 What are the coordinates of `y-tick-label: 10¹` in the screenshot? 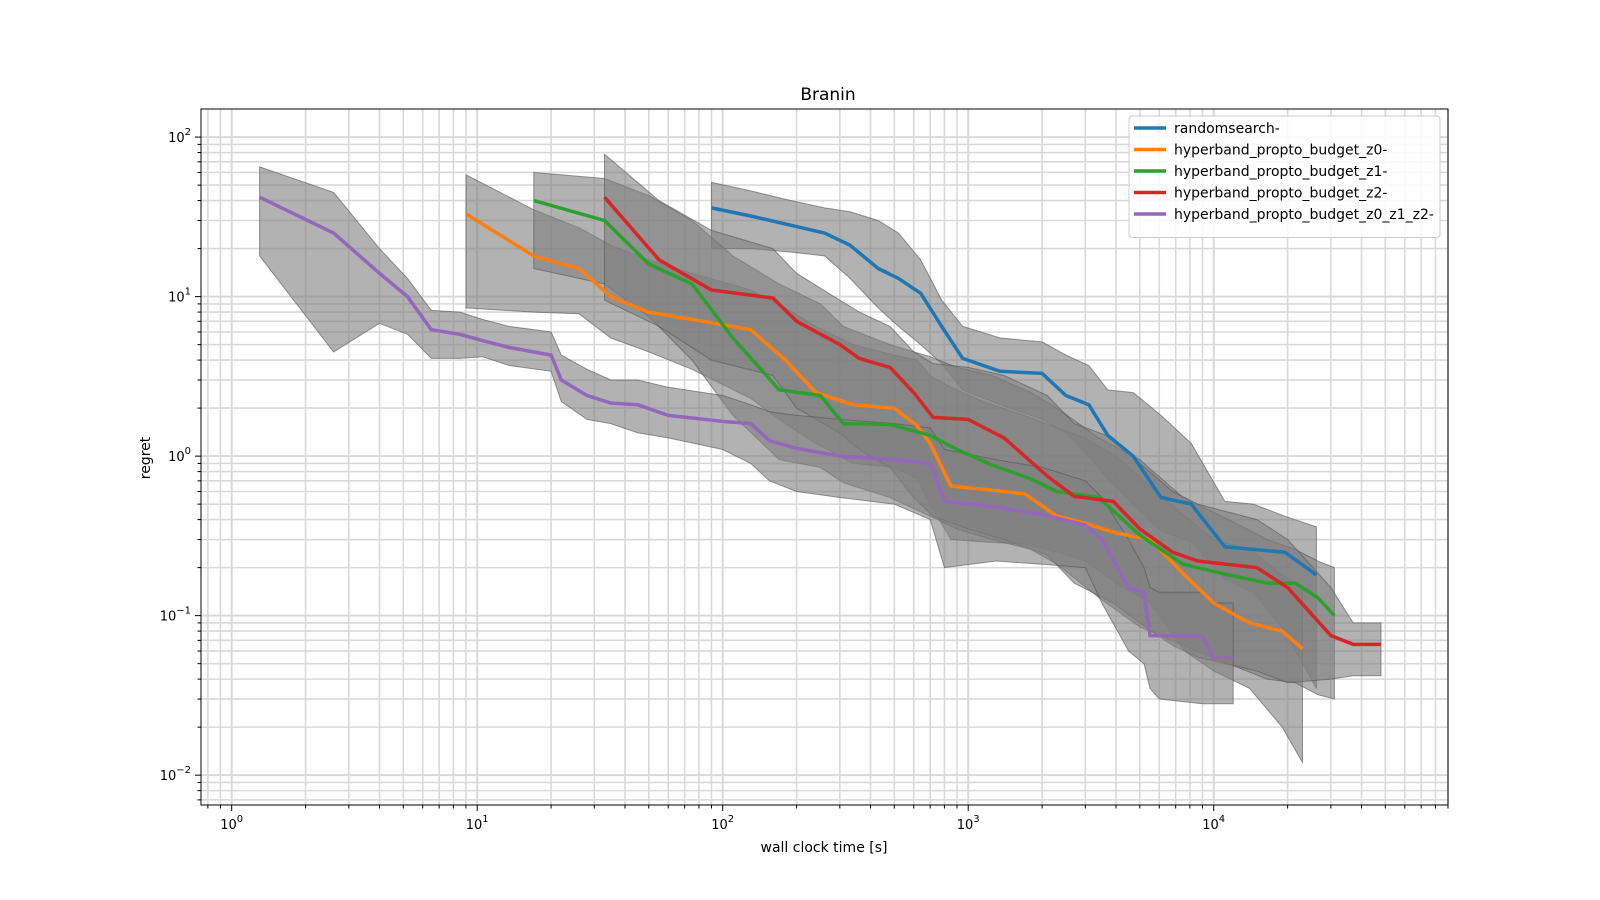 It's located at (179, 296).